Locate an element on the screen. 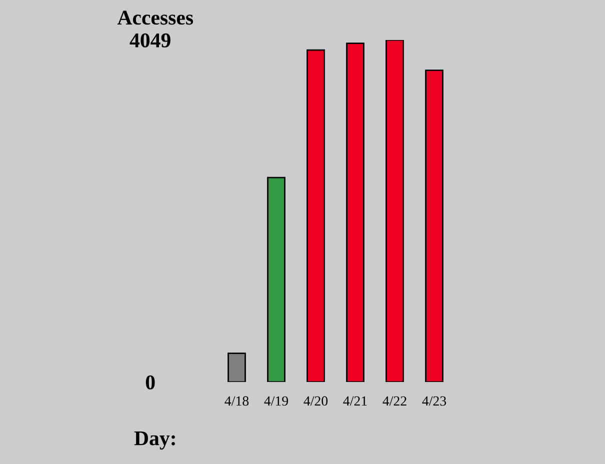 The height and width of the screenshot is (464, 605). x-tick-label: 4/20 is located at coordinates (316, 401).